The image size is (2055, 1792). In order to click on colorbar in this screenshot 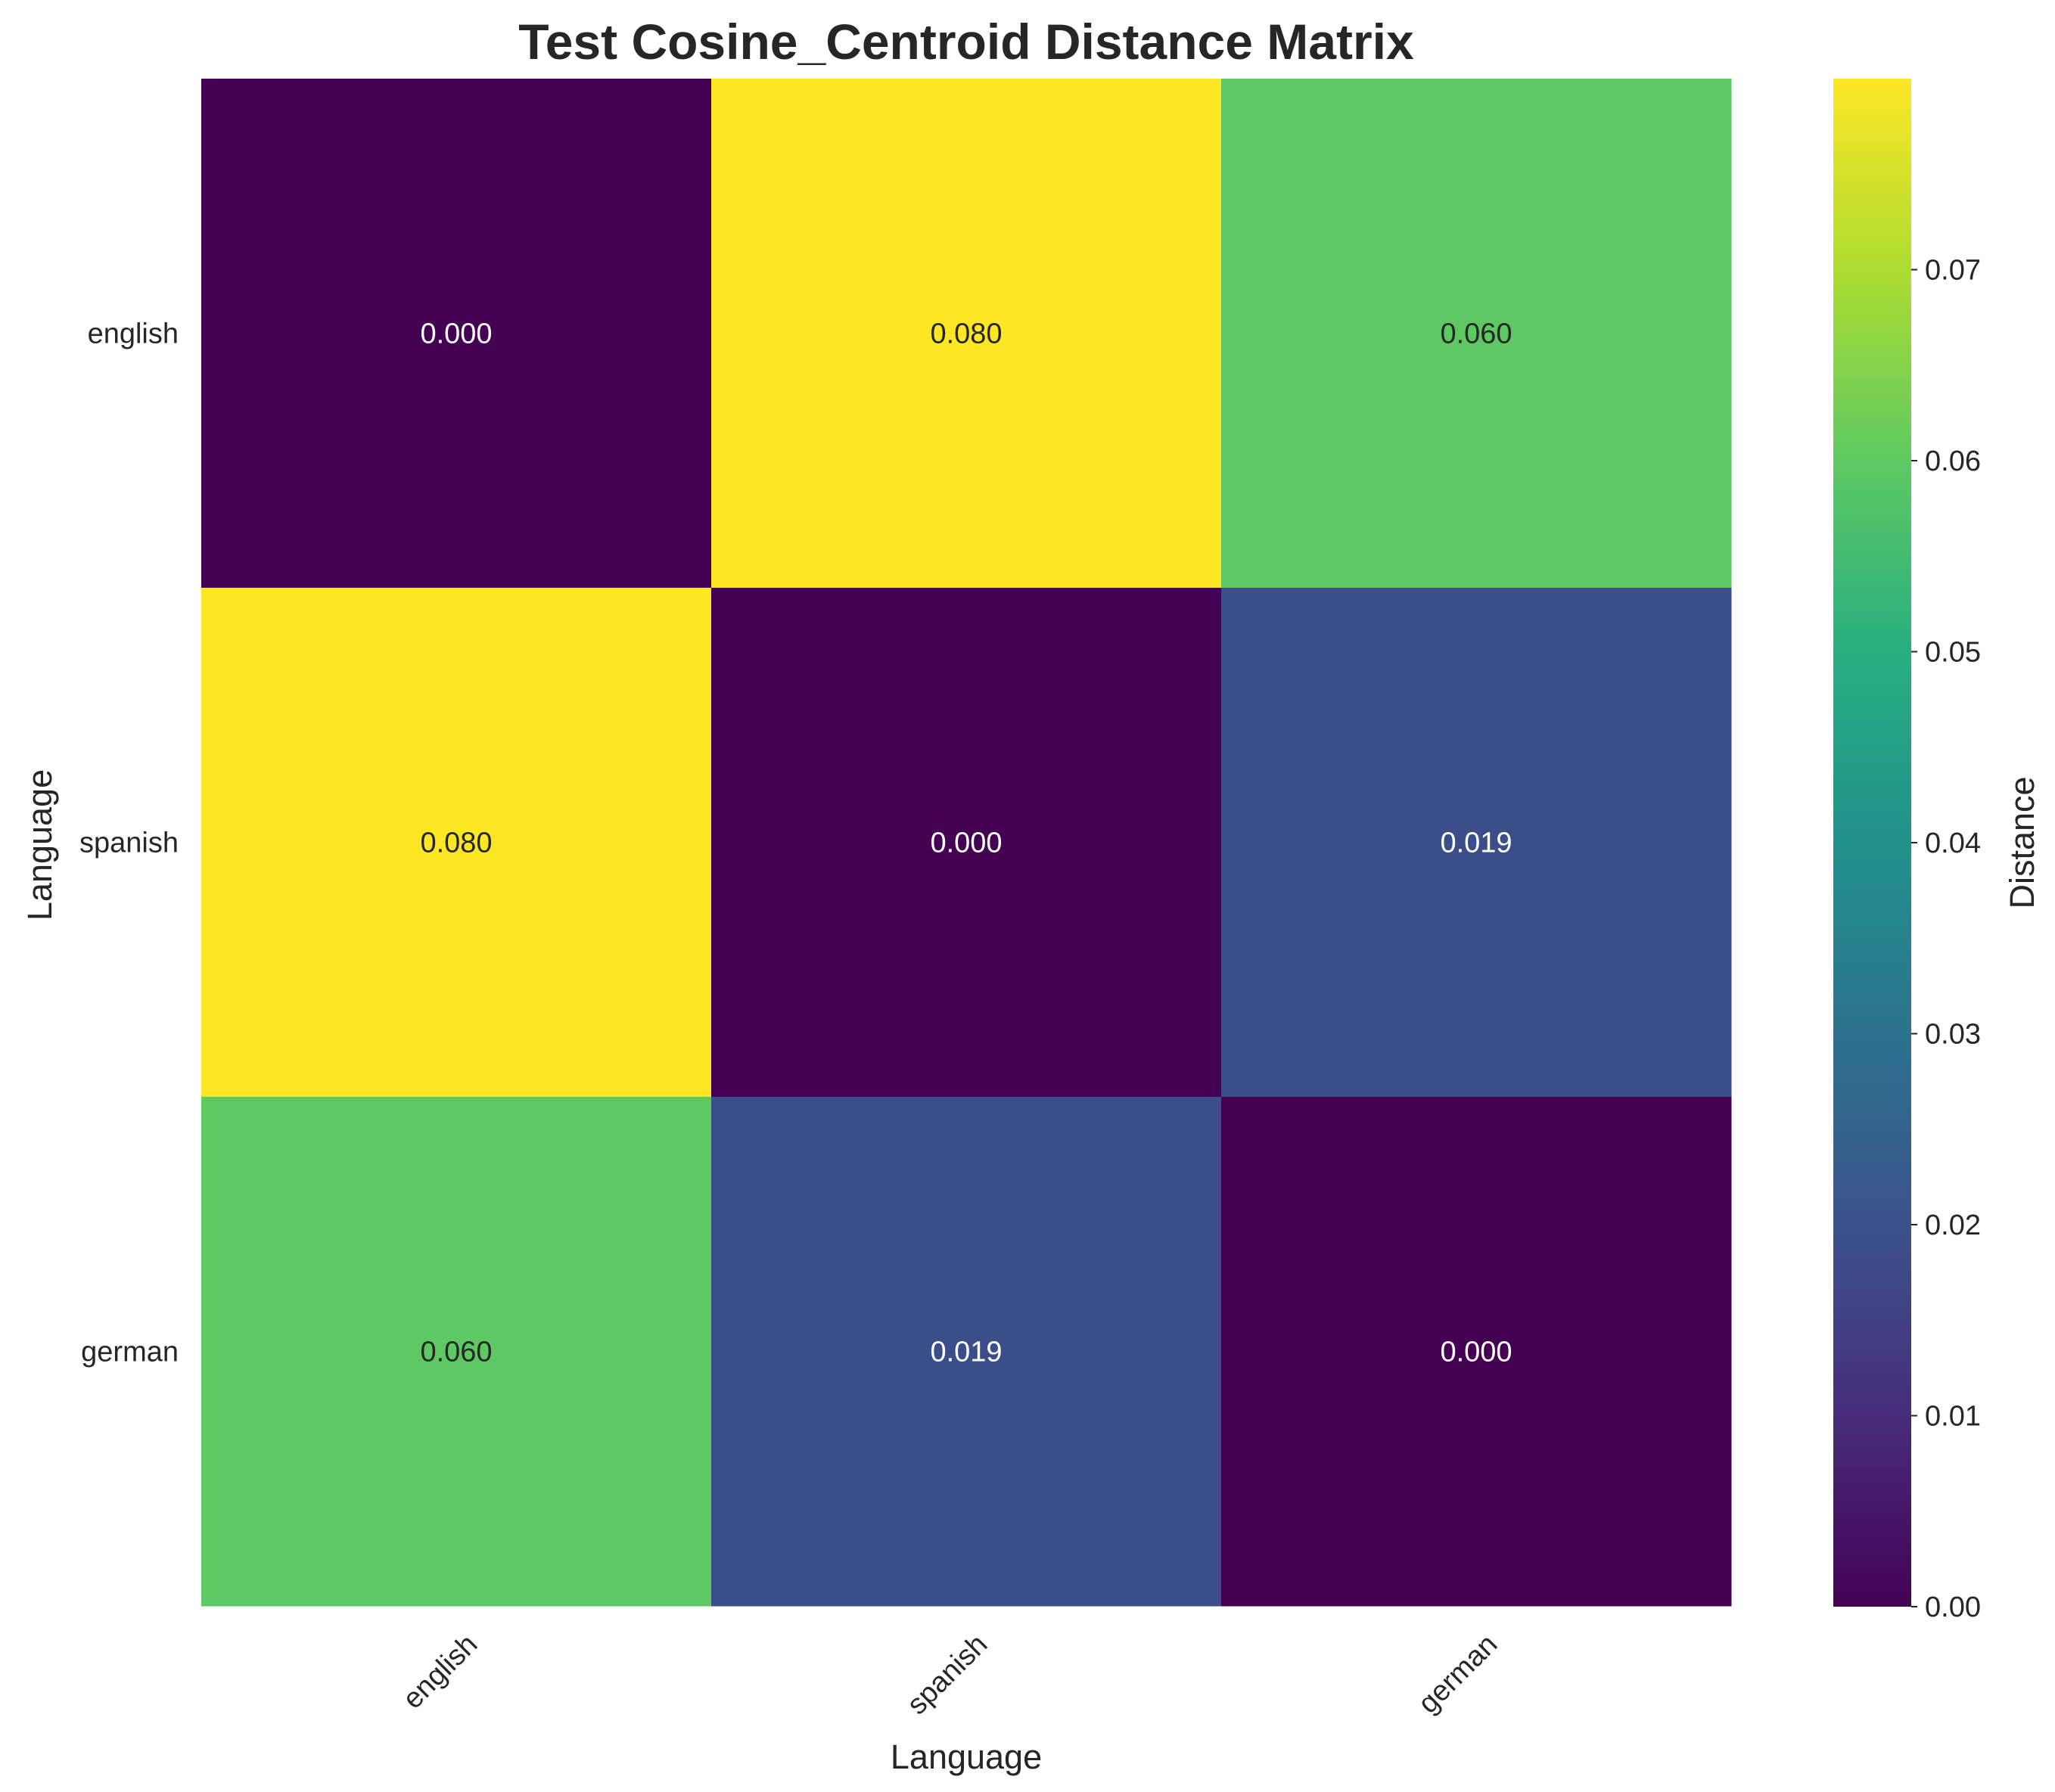, I will do `click(1872, 843)`.